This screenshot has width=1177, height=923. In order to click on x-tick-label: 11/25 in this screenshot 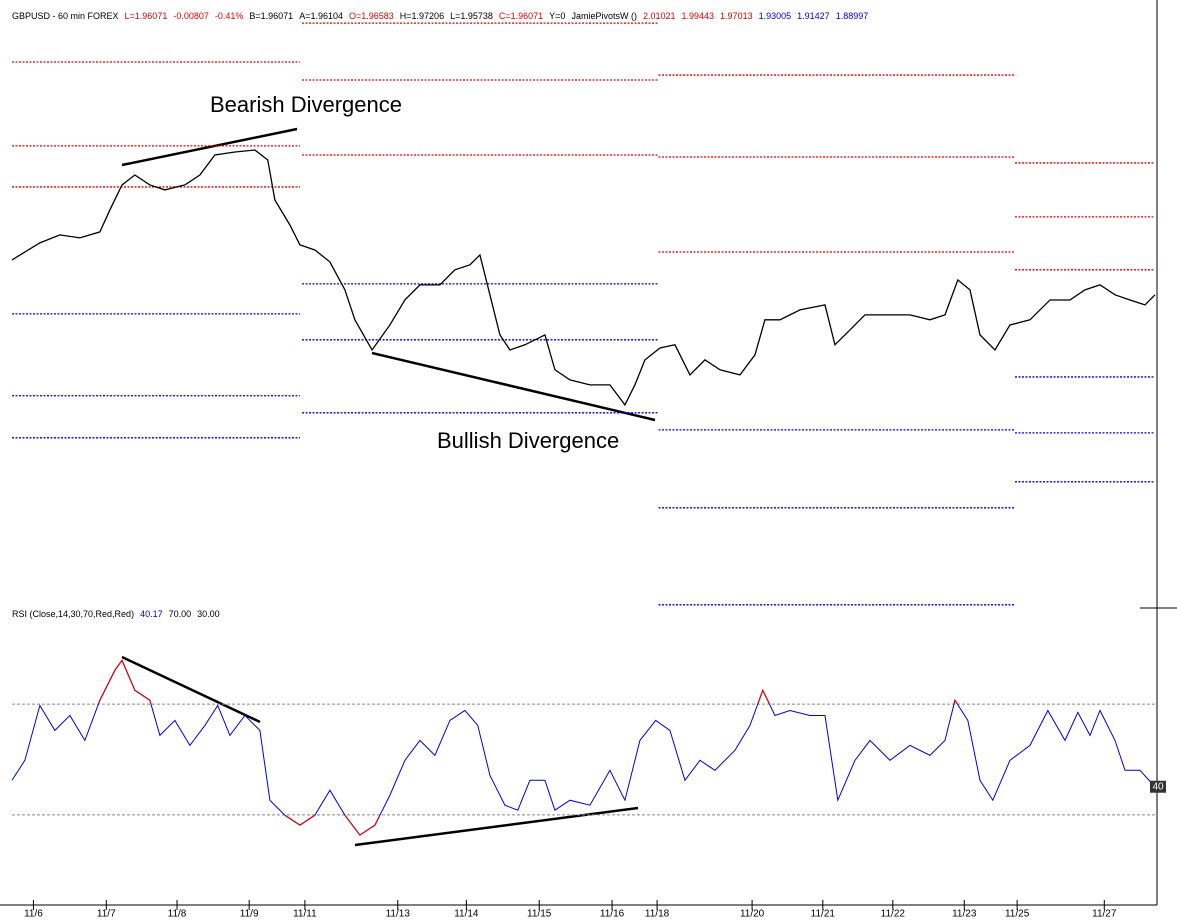, I will do `click(1017, 914)`.